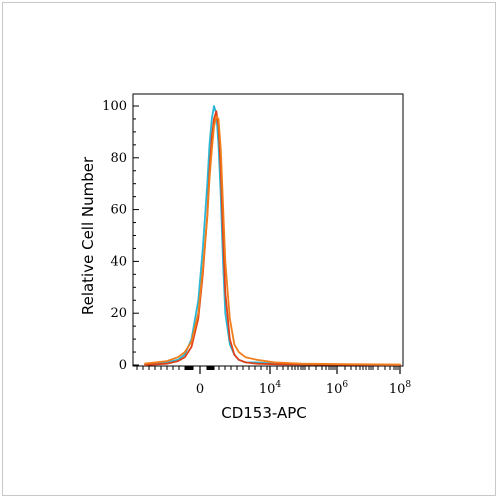 This screenshot has height=500, width=500. I want to click on x-axis-label: CD153-APC, so click(264, 413).